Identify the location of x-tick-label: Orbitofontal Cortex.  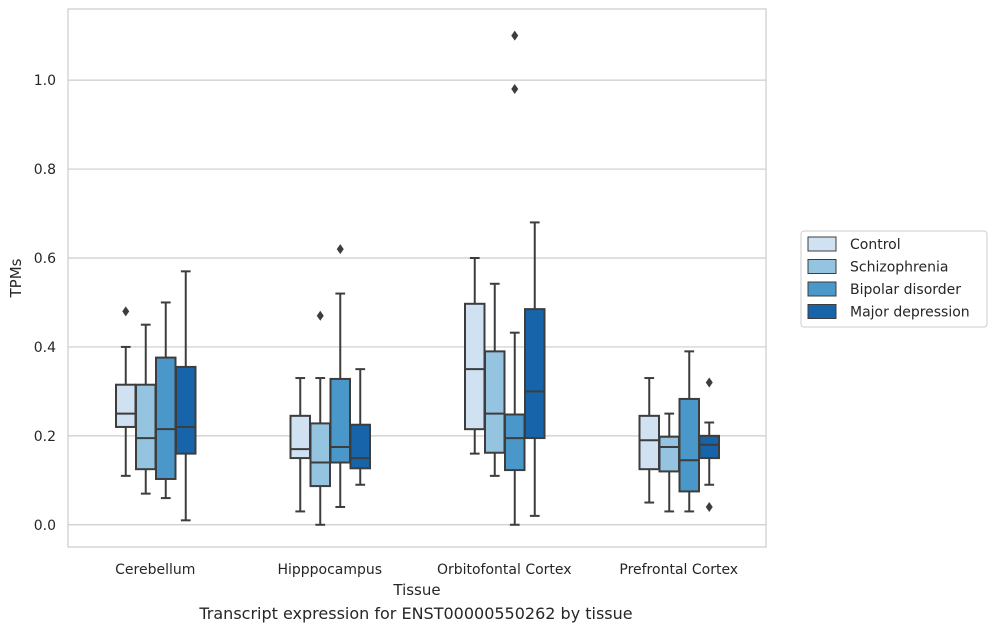
(504, 570).